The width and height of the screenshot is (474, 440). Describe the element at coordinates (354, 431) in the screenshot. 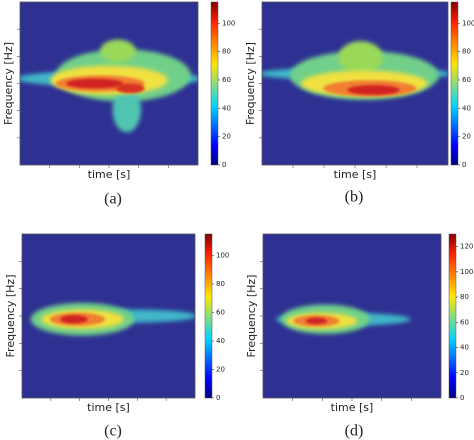

I see `caption: (d)` at that location.